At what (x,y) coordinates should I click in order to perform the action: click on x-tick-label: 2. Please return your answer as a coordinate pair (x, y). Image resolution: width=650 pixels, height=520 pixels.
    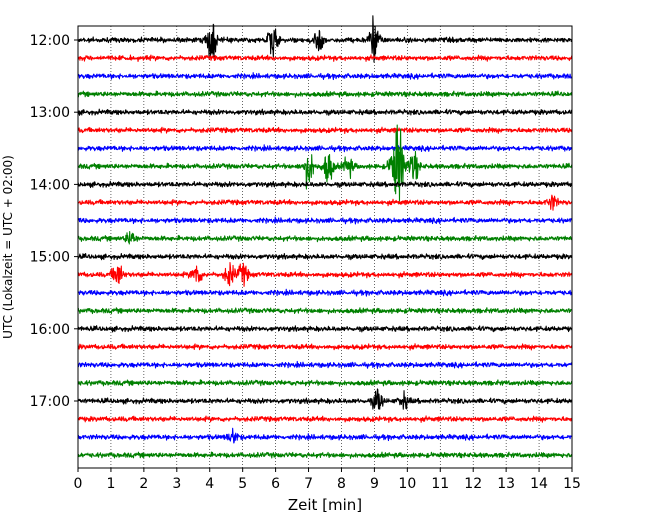
    Looking at the image, I should click on (143, 484).